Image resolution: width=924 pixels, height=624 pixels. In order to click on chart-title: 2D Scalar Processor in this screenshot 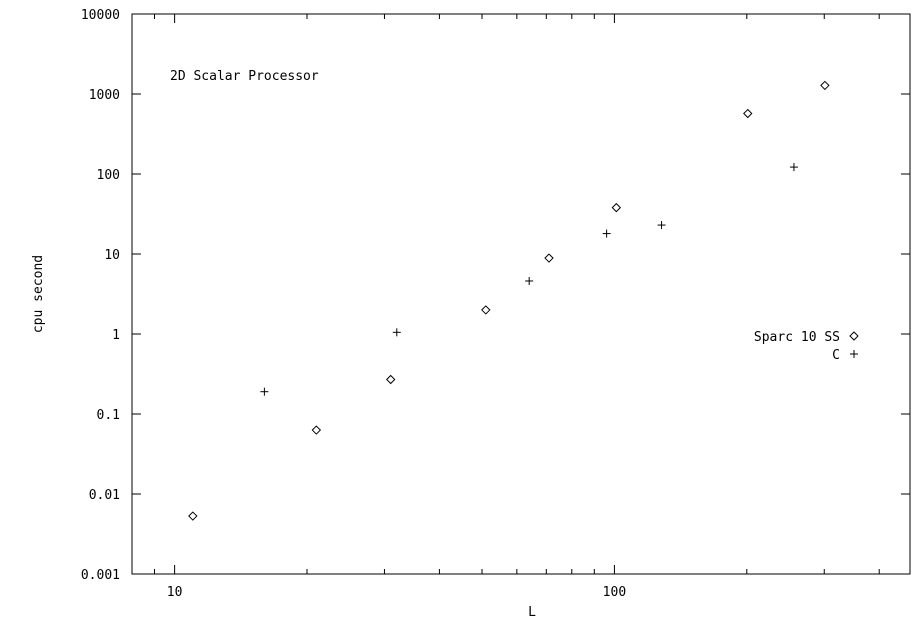, I will do `click(244, 76)`.